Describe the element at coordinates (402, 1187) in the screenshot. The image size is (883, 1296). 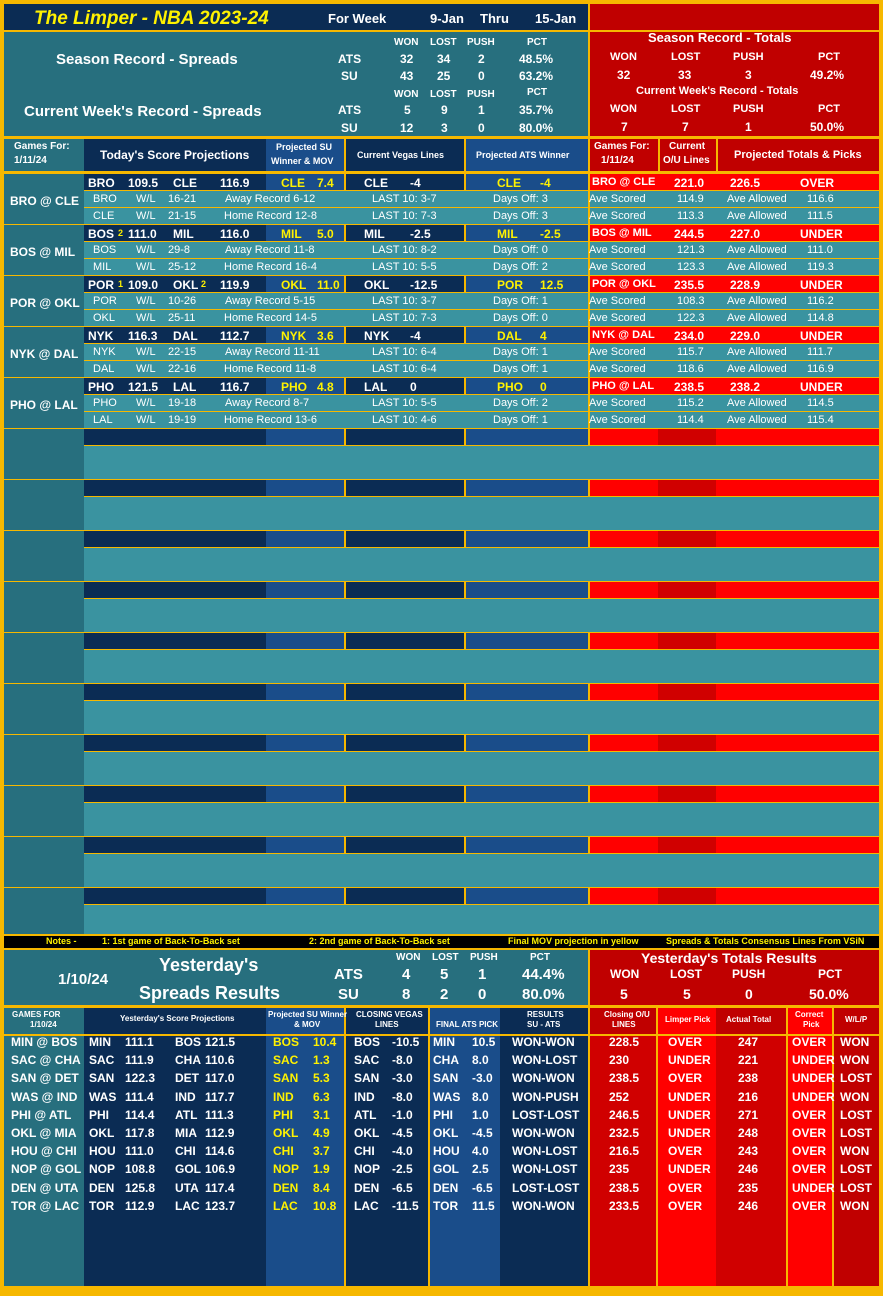
I see `yesterday-cell: -6.5` at that location.